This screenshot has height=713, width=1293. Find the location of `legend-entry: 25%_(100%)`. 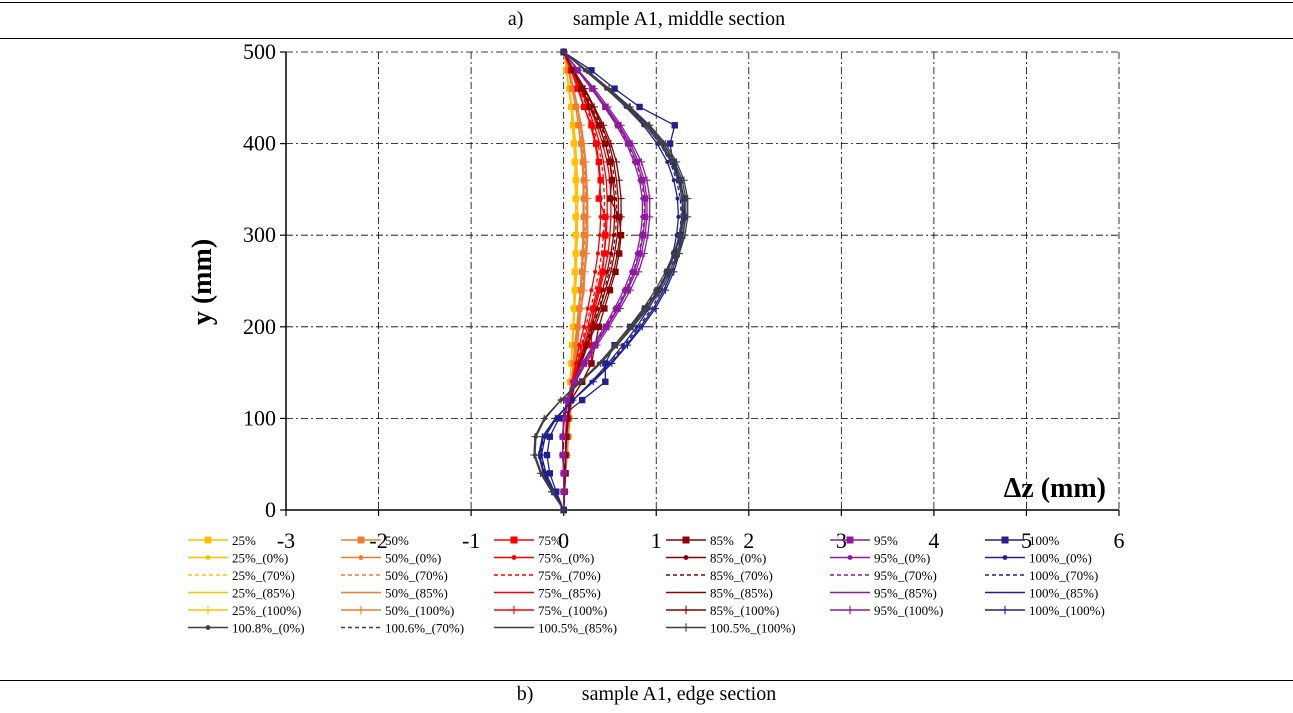

legend-entry: 25%_(100%) is located at coordinates (244, 610).